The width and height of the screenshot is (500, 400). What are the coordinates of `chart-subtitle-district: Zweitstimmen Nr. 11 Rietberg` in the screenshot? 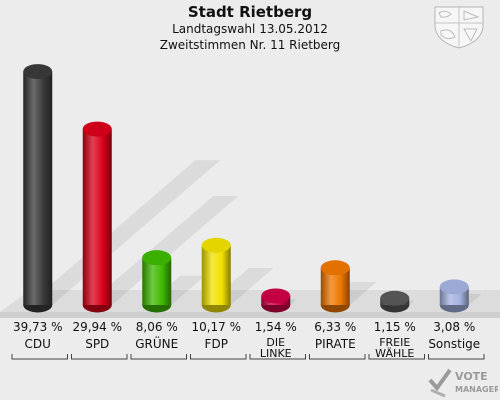 It's located at (250, 45).